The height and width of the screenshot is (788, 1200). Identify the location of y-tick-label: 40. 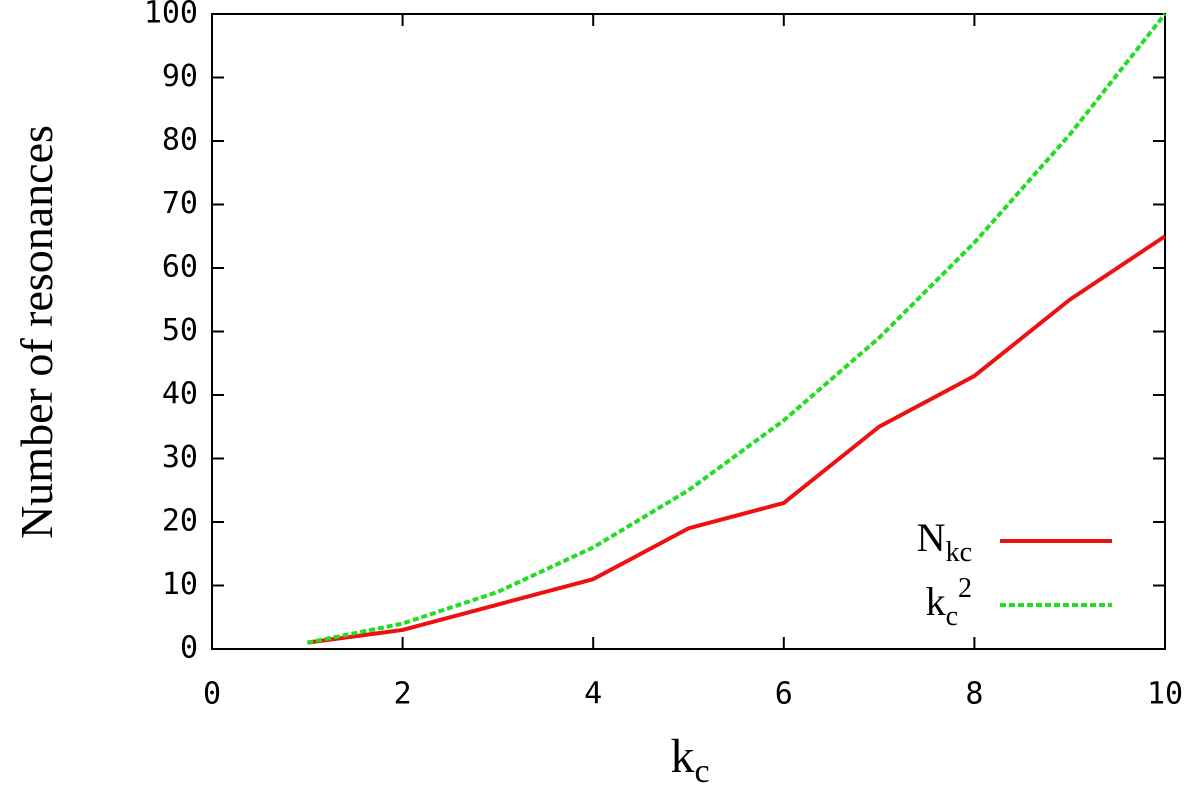
(180, 394).